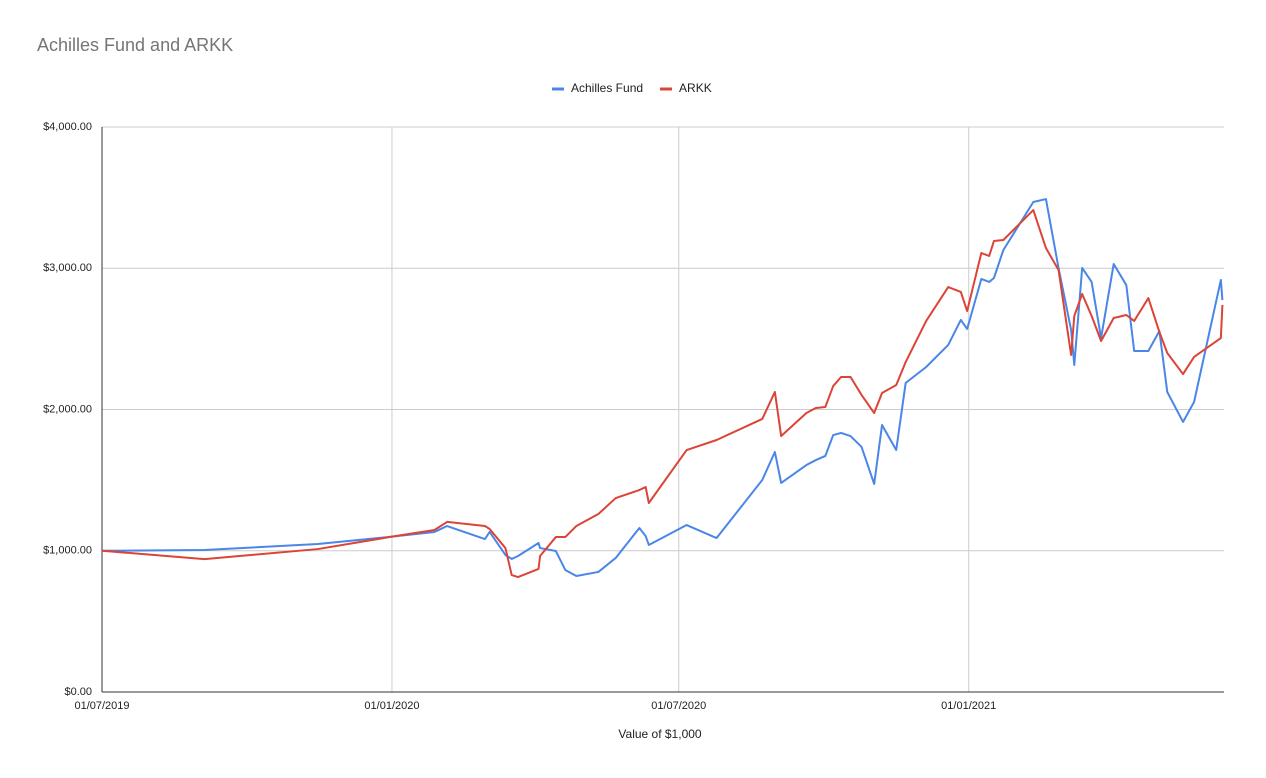 The image size is (1266, 778). What do you see at coordinates (678, 706) in the screenshot?
I see `x-tick-label: 01/07/2020` at bounding box center [678, 706].